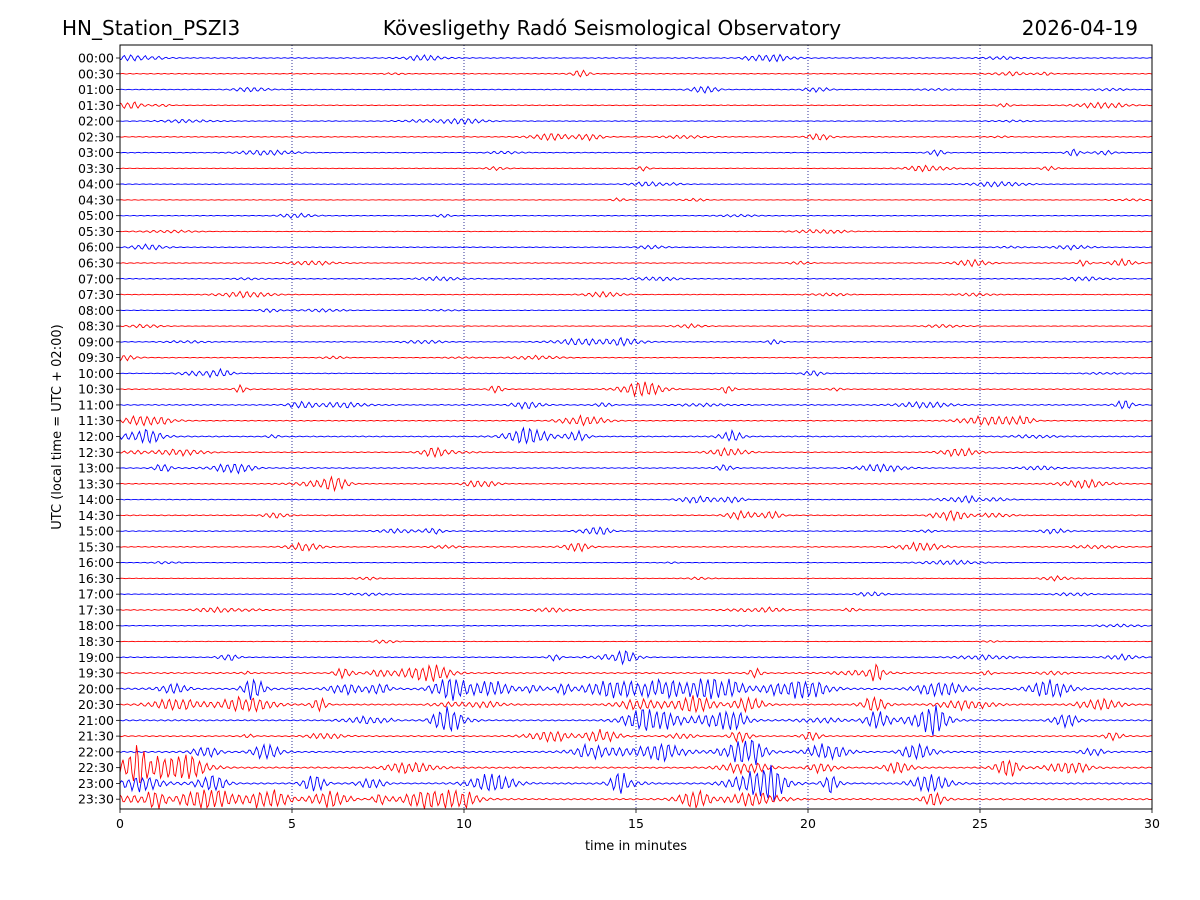  What do you see at coordinates (1080, 28) in the screenshot?
I see `plot-date: 2026-04-19` at bounding box center [1080, 28].